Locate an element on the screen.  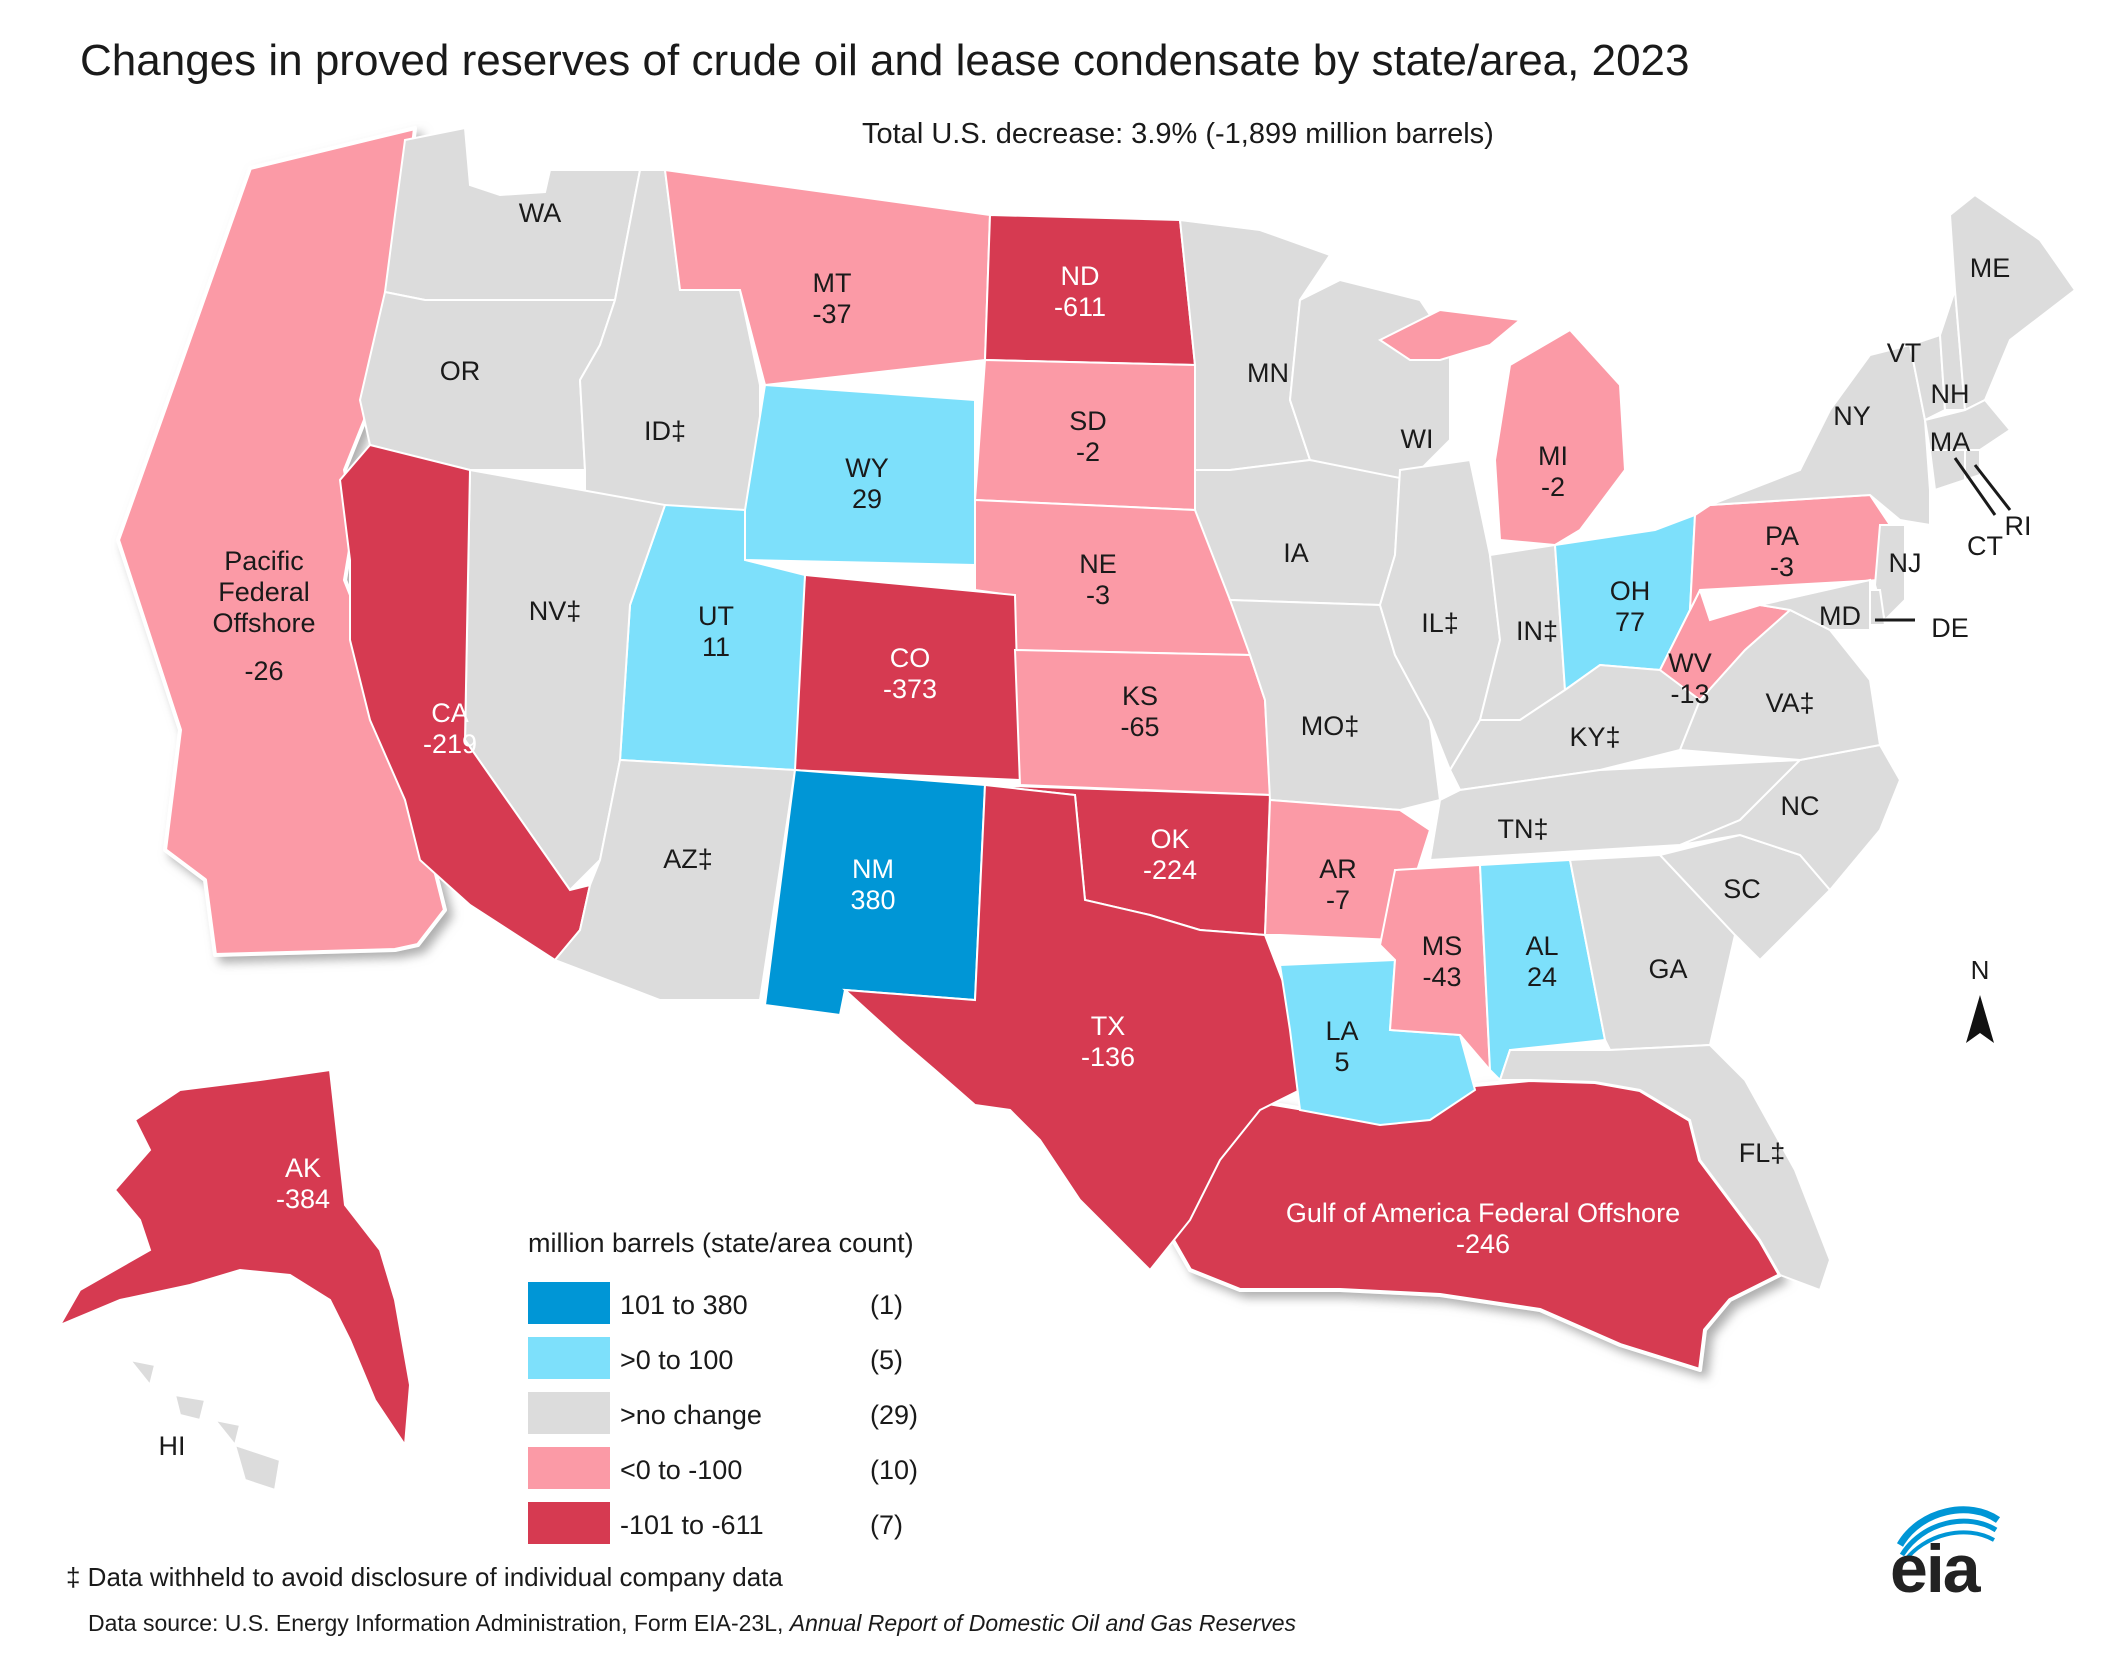
region-name: MI is located at coordinates (1553, 456).